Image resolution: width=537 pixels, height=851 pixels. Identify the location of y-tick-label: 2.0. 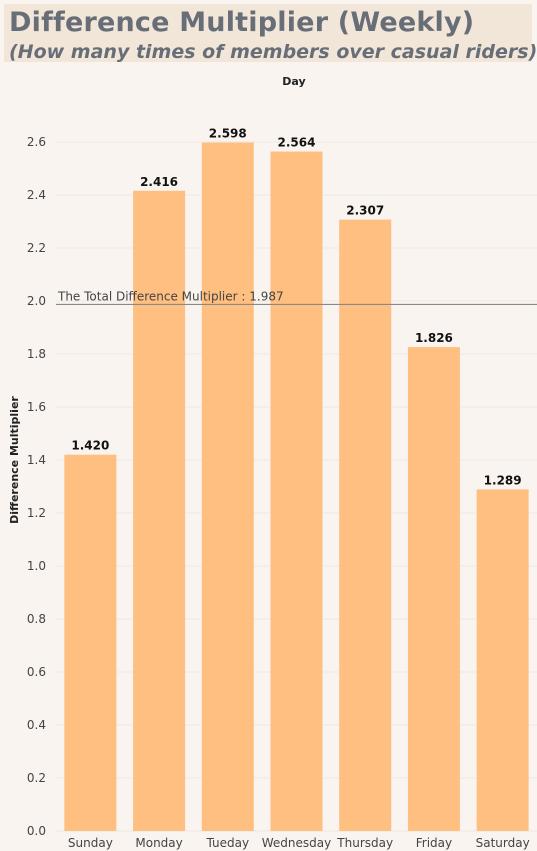
(36, 301).